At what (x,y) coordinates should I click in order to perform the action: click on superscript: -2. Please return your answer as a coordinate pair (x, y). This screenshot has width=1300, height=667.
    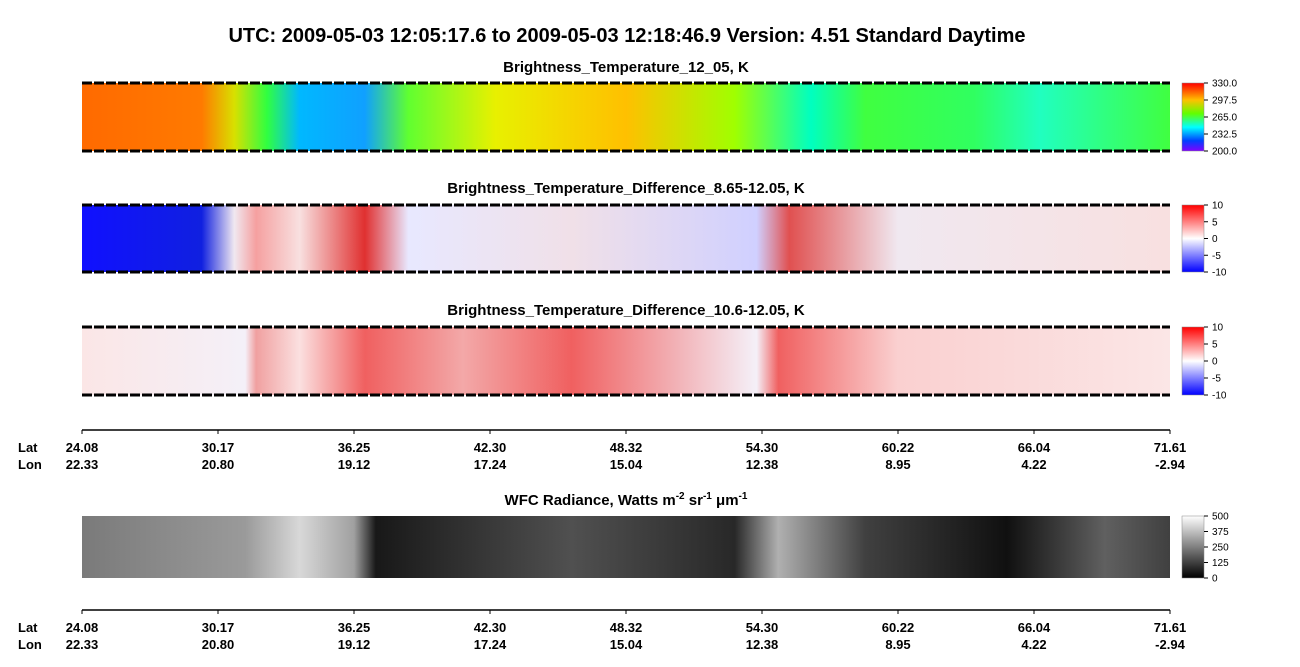
    Looking at the image, I should click on (680, 496).